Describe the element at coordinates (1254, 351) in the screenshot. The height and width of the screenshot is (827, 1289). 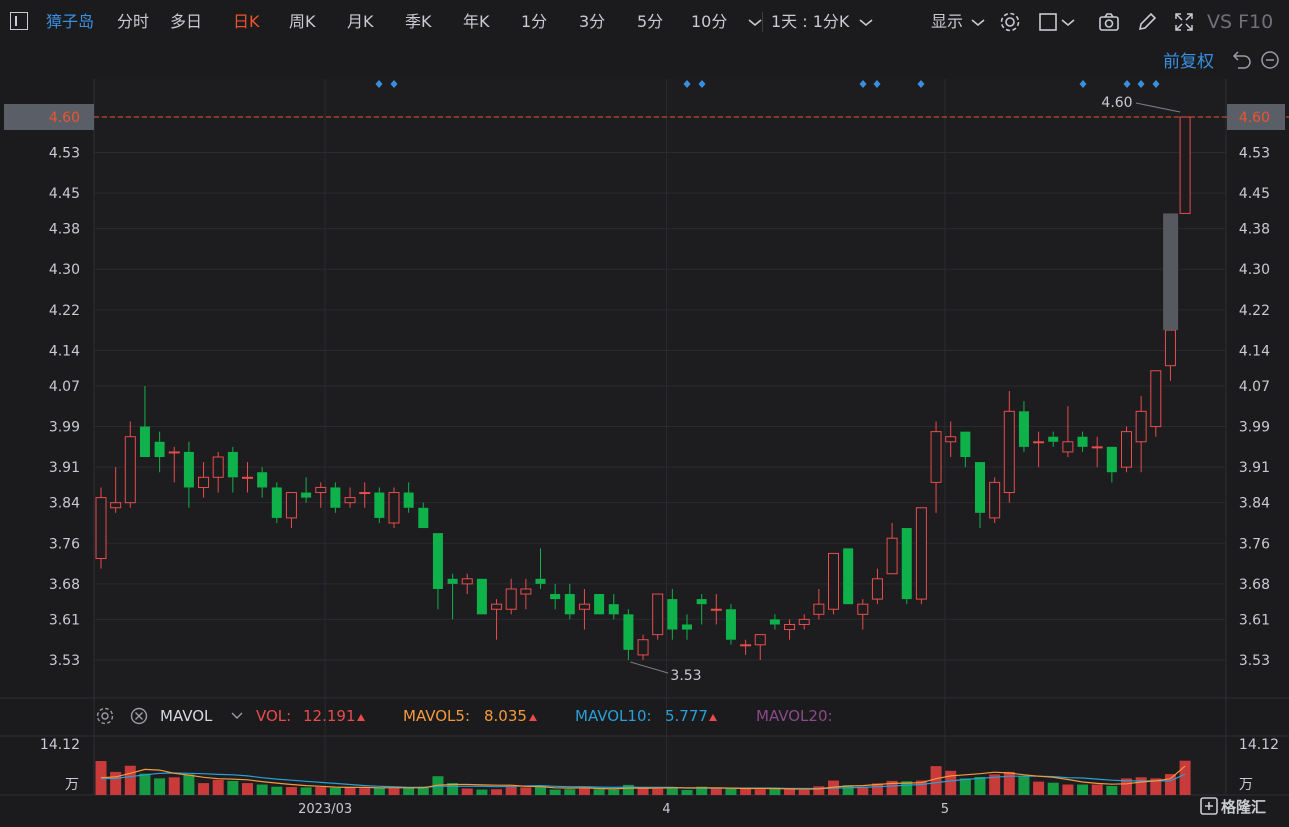
I see `price-tick-right: 4.14` at that location.